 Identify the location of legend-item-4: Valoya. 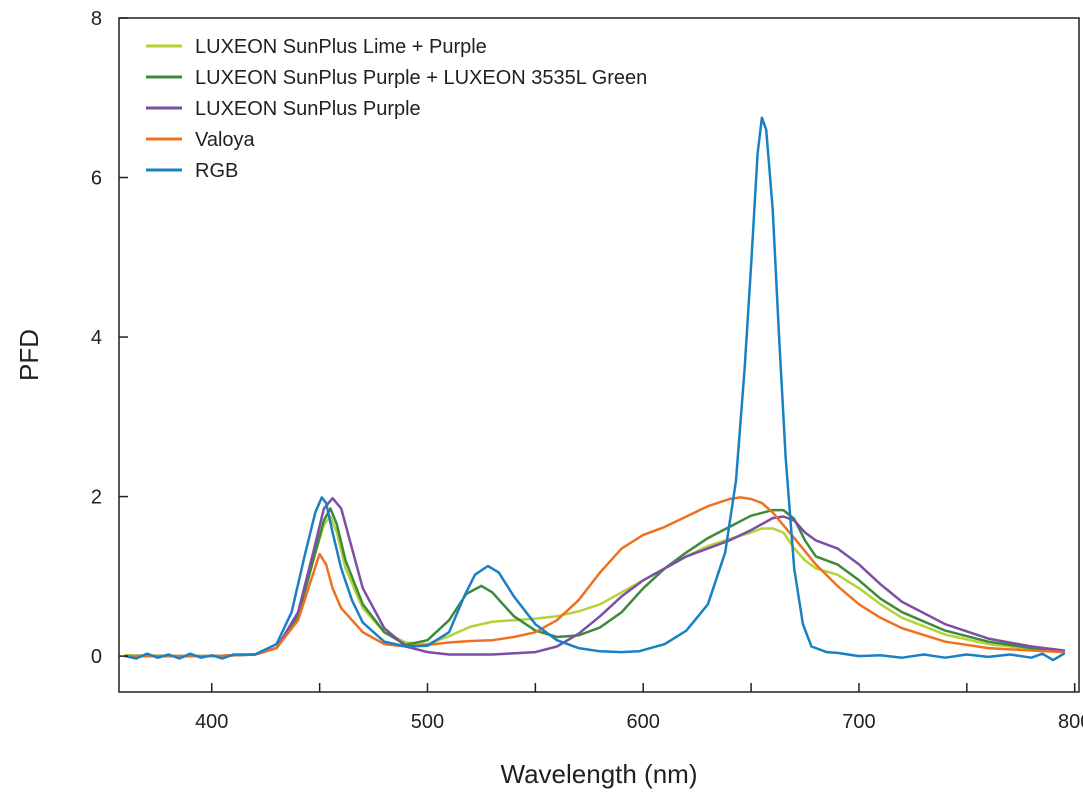
(201, 140).